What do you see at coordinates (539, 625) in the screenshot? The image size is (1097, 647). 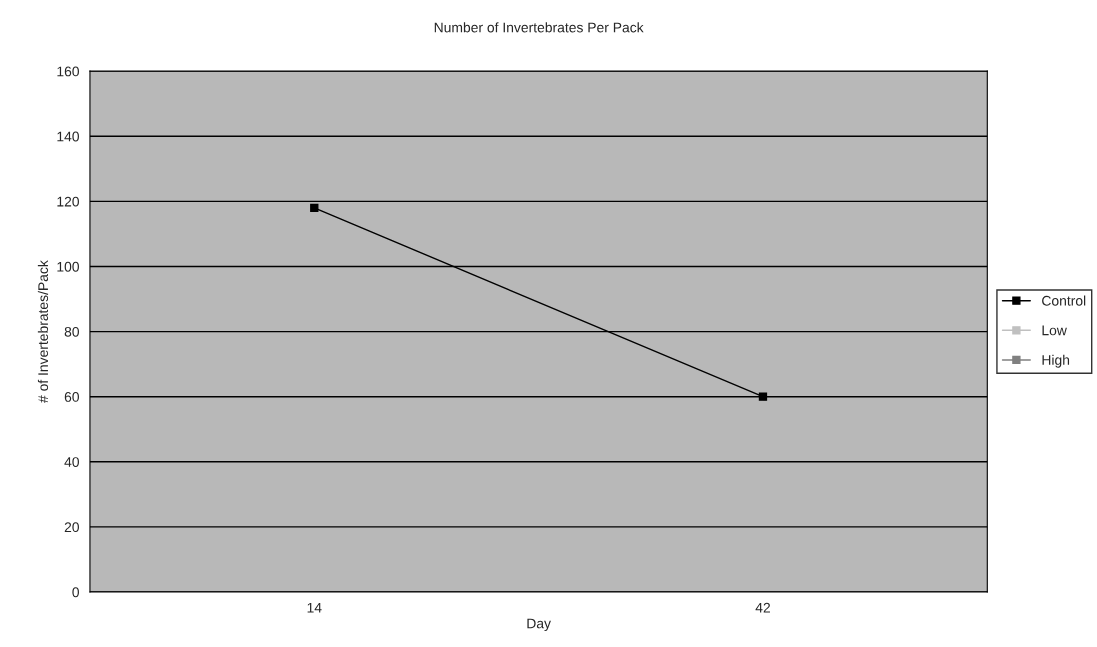 I see `x-axis-title: Day` at bounding box center [539, 625].